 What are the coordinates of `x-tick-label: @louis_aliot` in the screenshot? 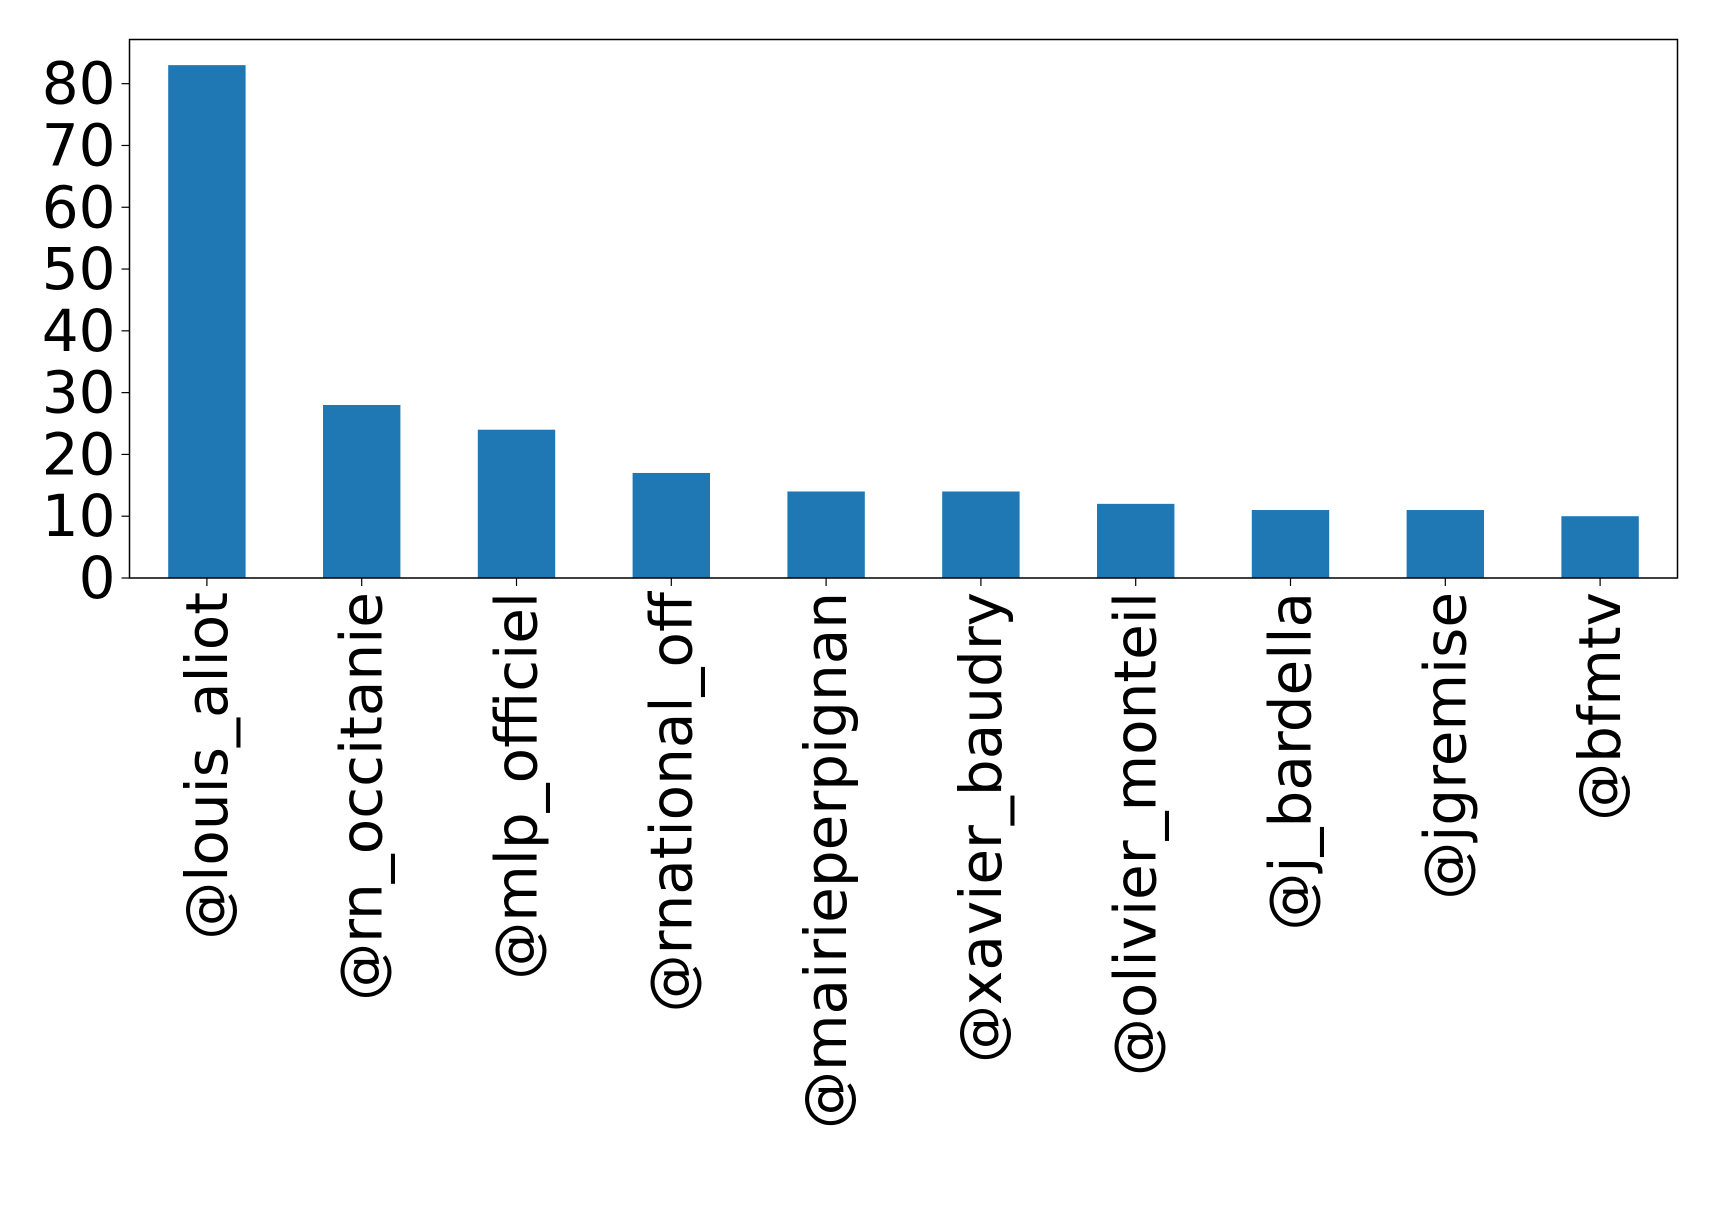 It's located at (207, 766).